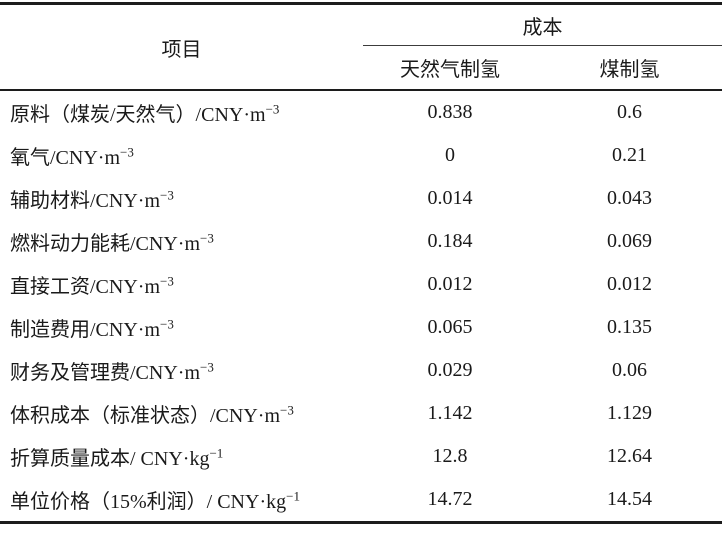 Image resolution: width=722 pixels, height=535 pixels. What do you see at coordinates (450, 112) in the screenshot?
I see `value-natural-gas: 0.838` at bounding box center [450, 112].